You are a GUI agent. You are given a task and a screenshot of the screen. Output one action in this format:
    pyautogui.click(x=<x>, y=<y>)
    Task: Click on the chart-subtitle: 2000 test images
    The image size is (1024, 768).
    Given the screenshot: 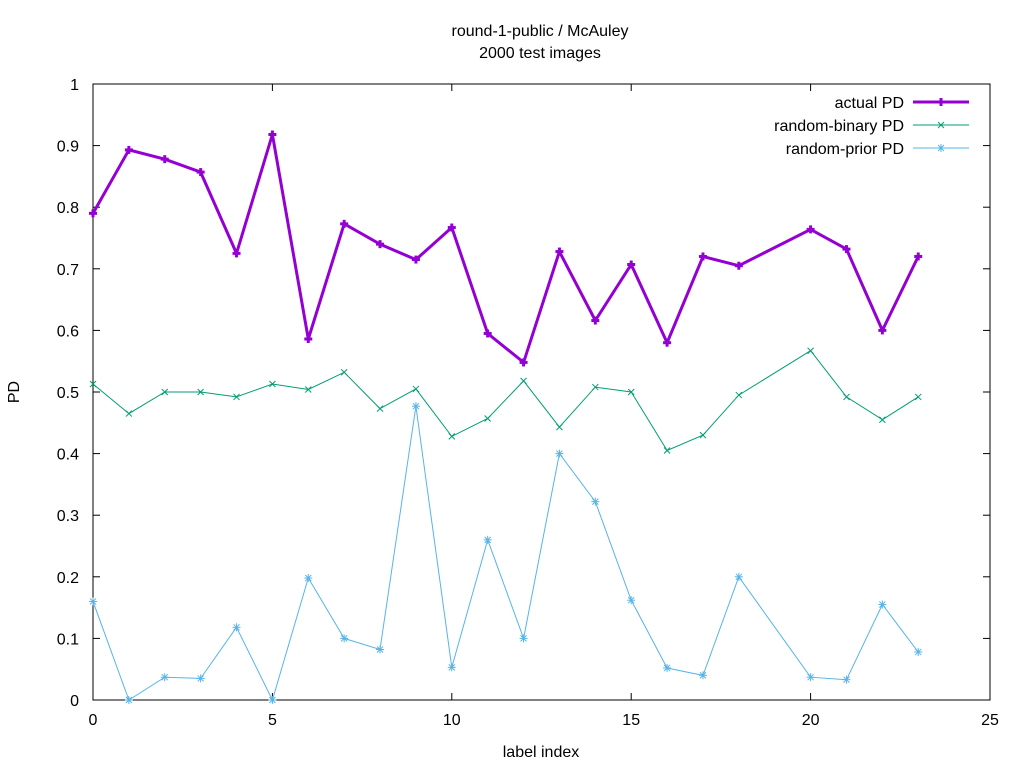 What is the action you would take?
    pyautogui.click(x=540, y=53)
    